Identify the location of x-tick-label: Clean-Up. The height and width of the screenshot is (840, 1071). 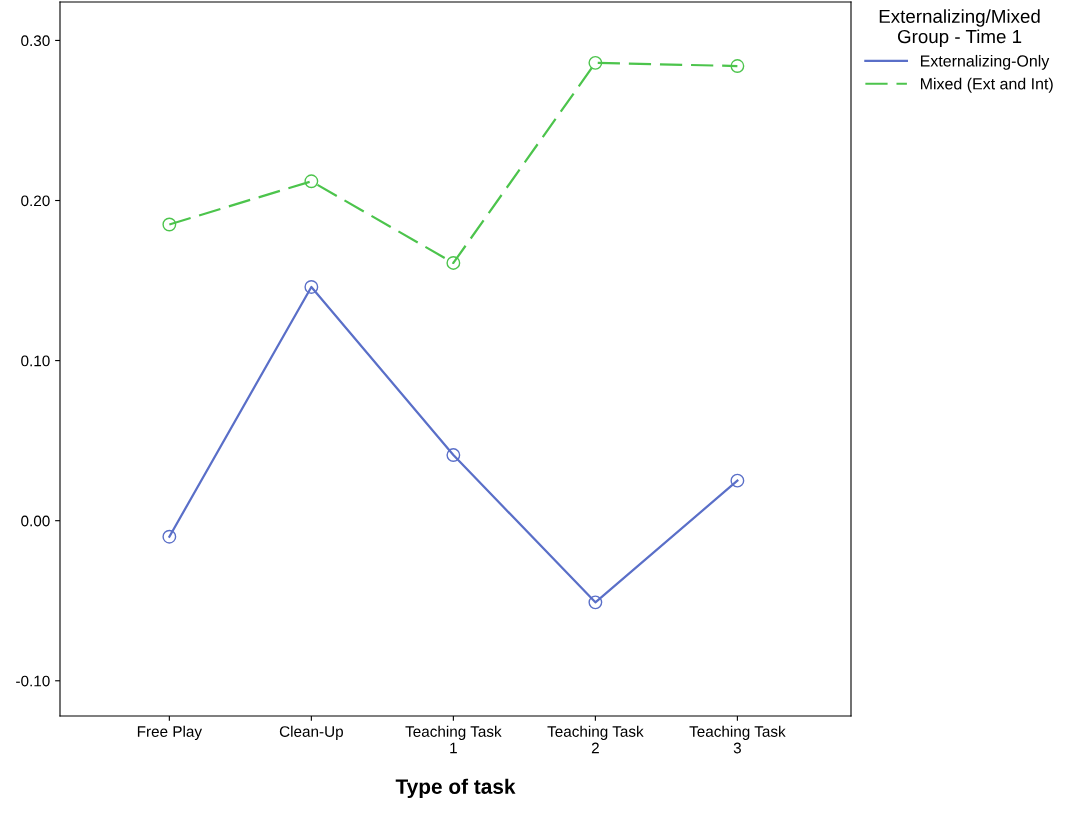
(311, 732).